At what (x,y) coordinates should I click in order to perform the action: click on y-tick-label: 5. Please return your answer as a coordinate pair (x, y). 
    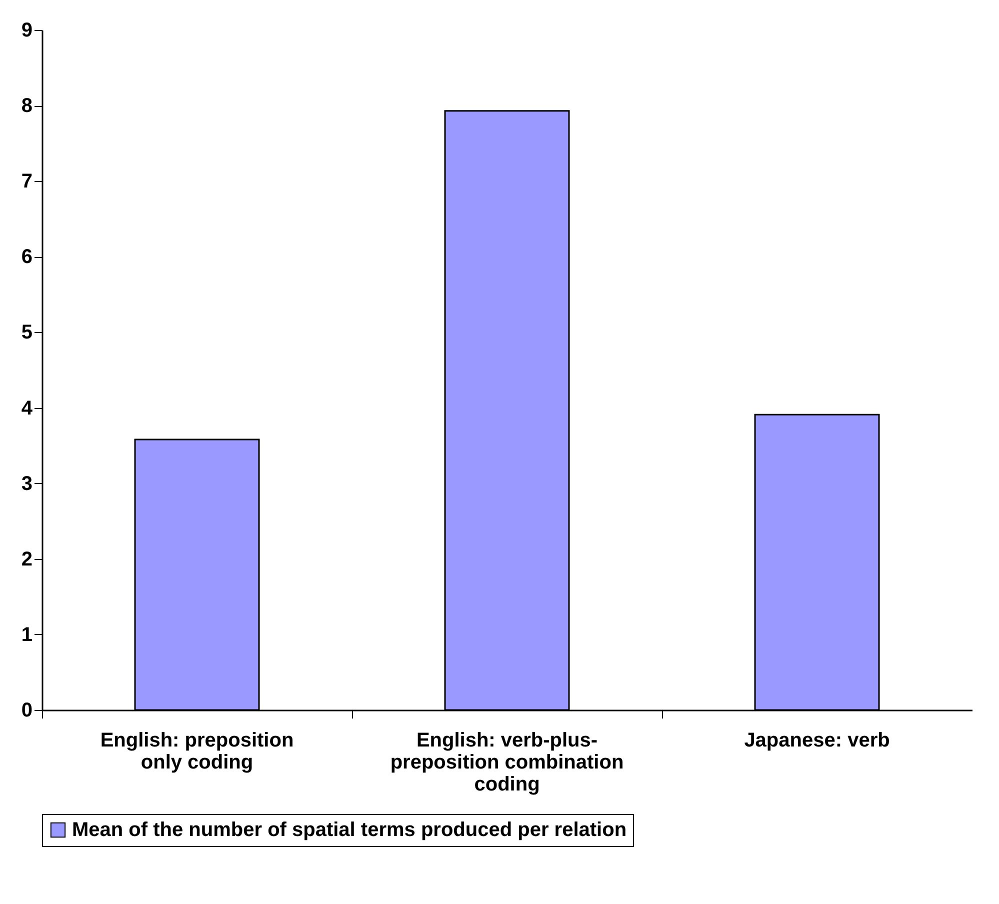
    Looking at the image, I should click on (26, 333).